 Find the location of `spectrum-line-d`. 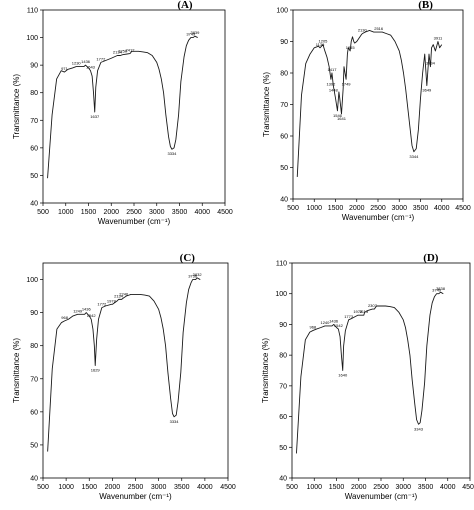

spectrum-line-d is located at coordinates (370, 372).